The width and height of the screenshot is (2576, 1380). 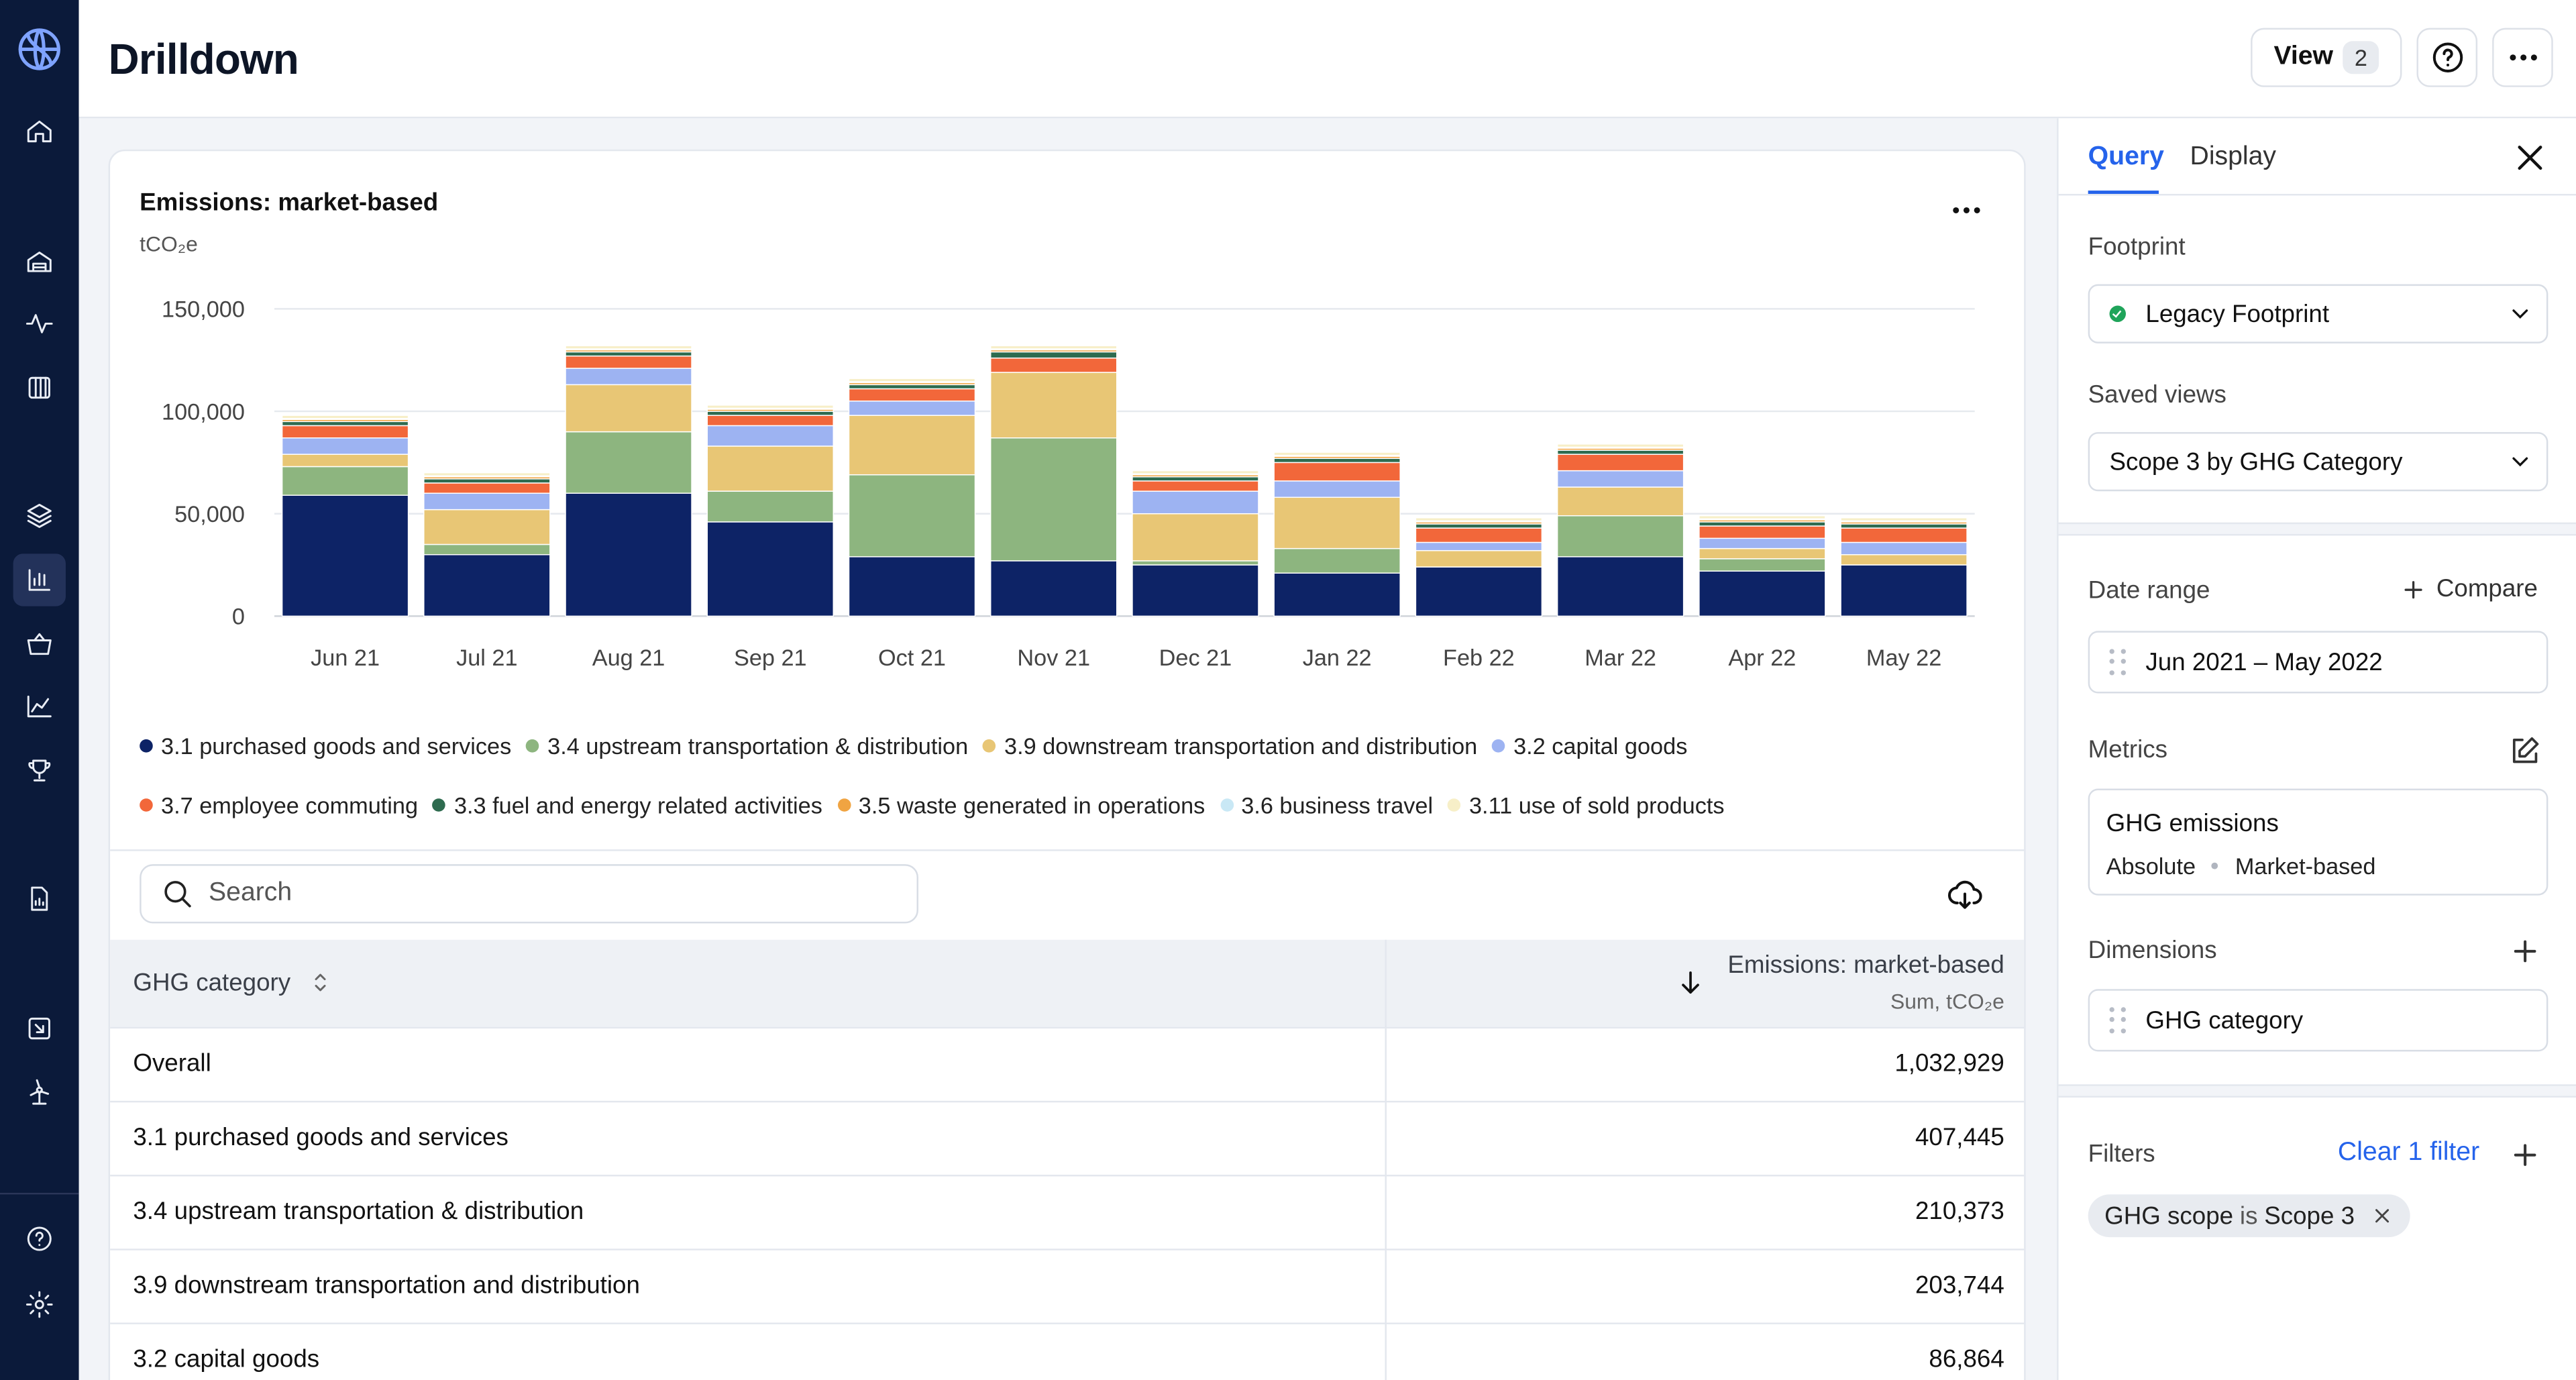 What do you see at coordinates (2233, 157) in the screenshot?
I see `tab-display: Display` at bounding box center [2233, 157].